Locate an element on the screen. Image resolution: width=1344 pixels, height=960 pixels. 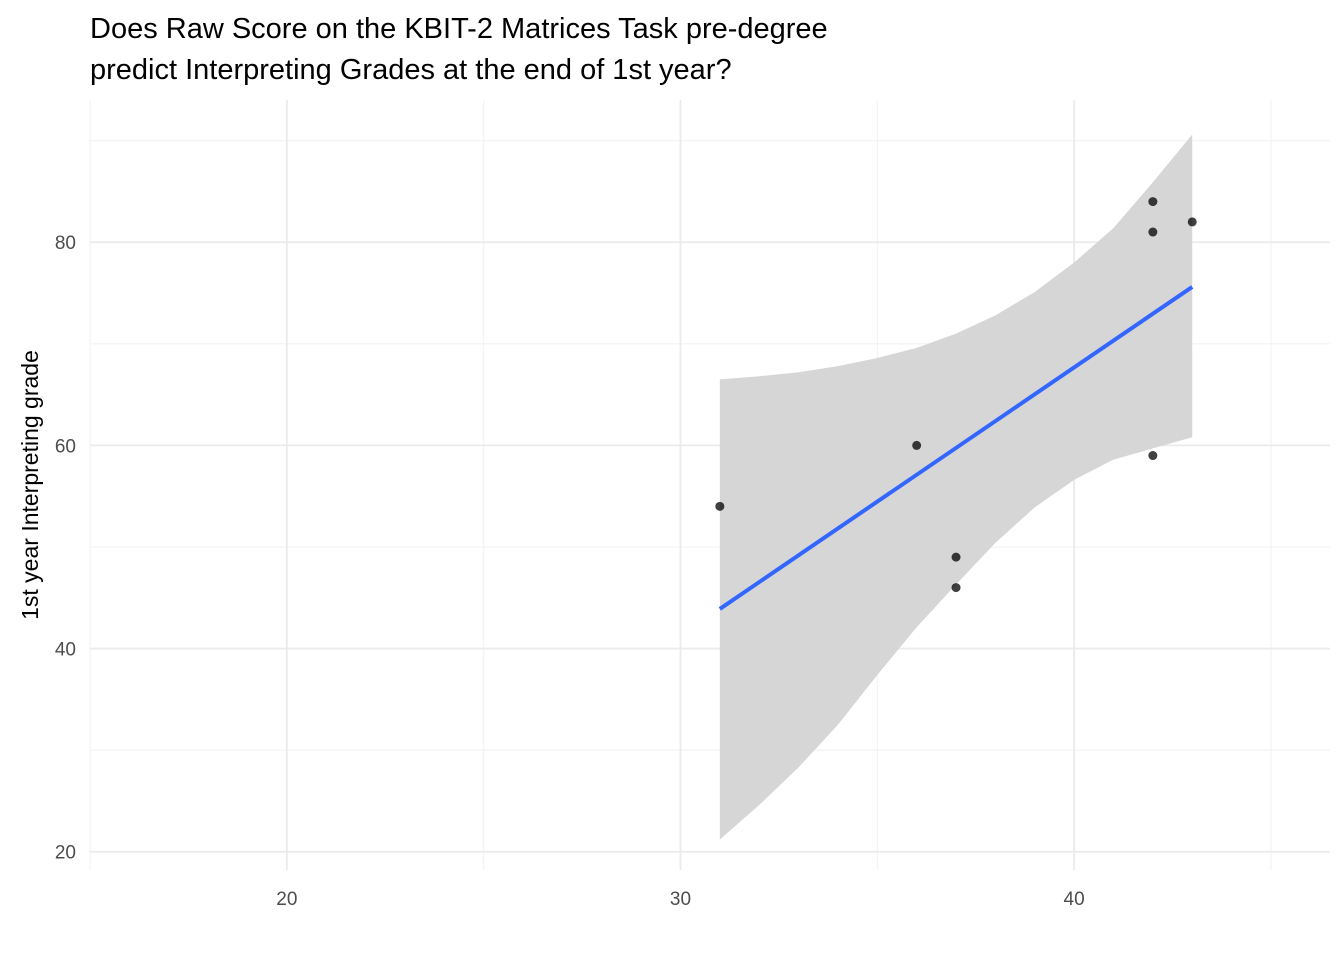
y-tick-label: 40 is located at coordinates (65, 650).